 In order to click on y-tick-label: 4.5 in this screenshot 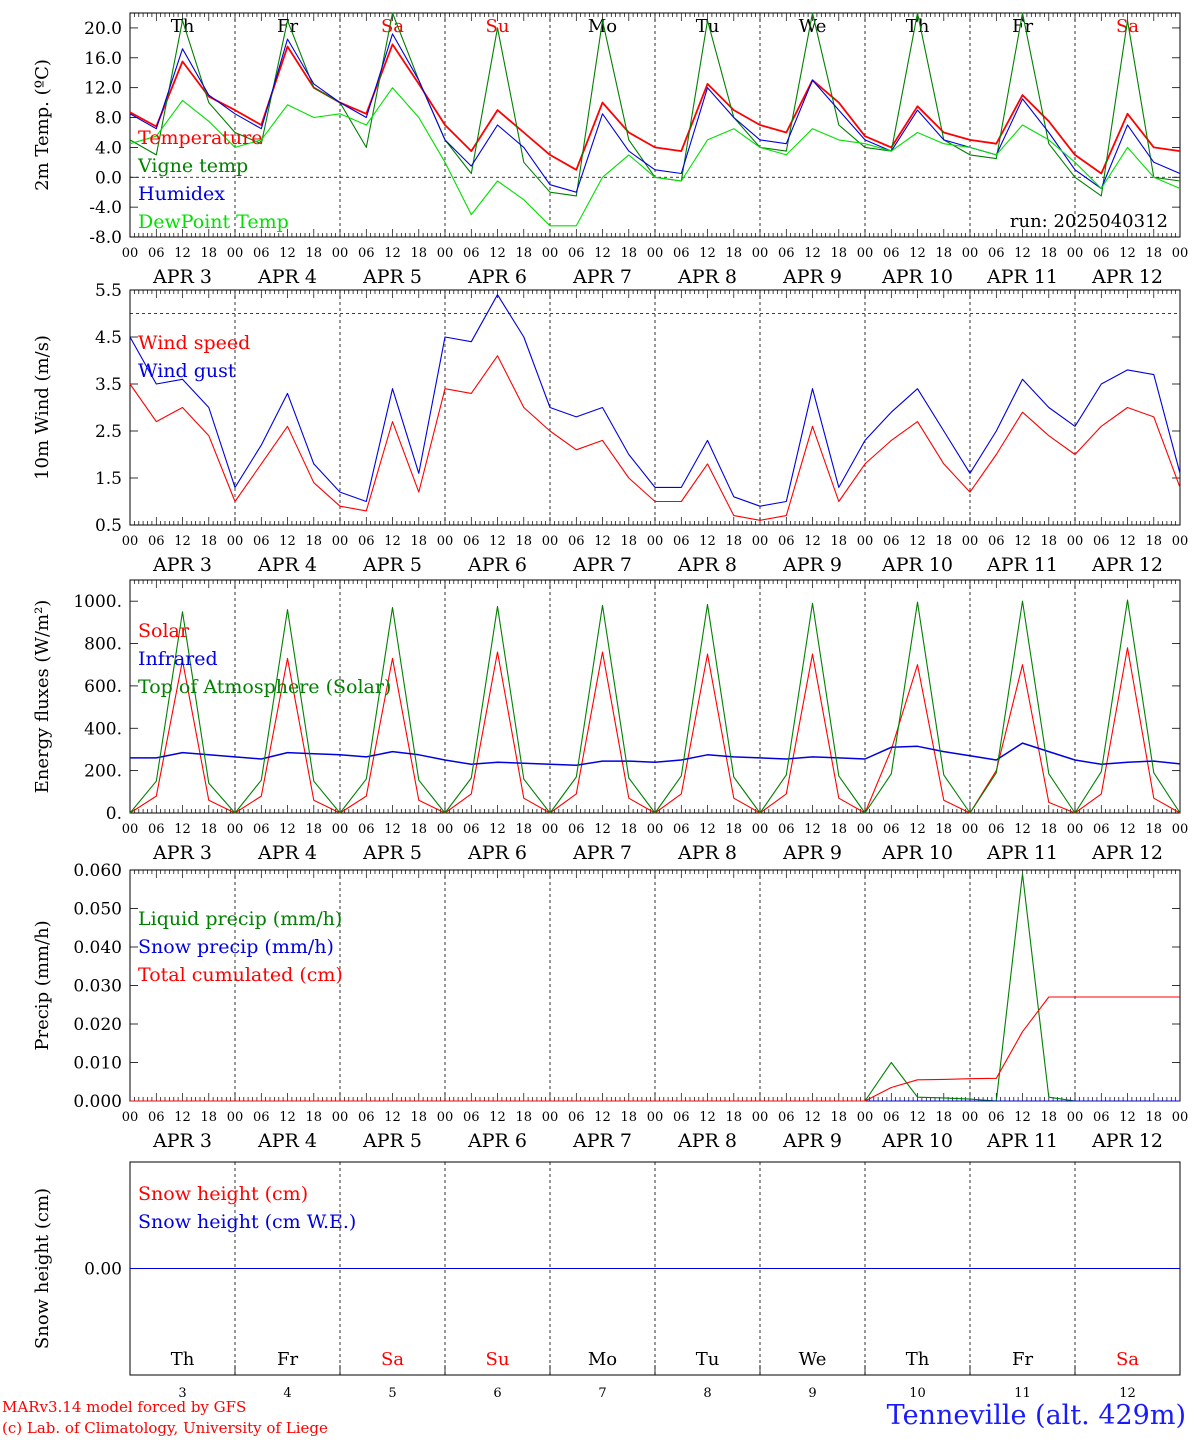, I will do `click(108, 338)`.